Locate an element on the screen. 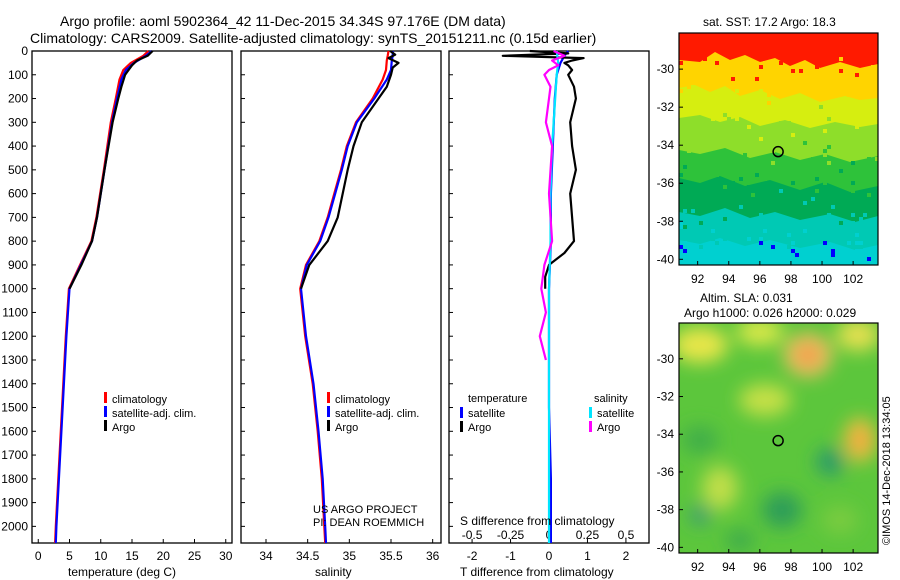  map-y-tick-label: -36 is located at coordinates (666, 183).